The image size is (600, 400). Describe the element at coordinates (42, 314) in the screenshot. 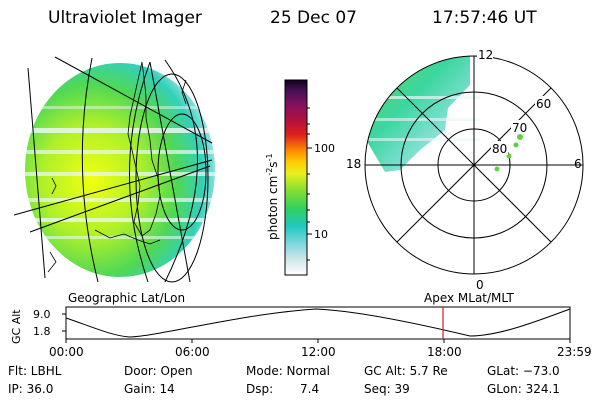

I see `ytick-9: 9.0` at that location.